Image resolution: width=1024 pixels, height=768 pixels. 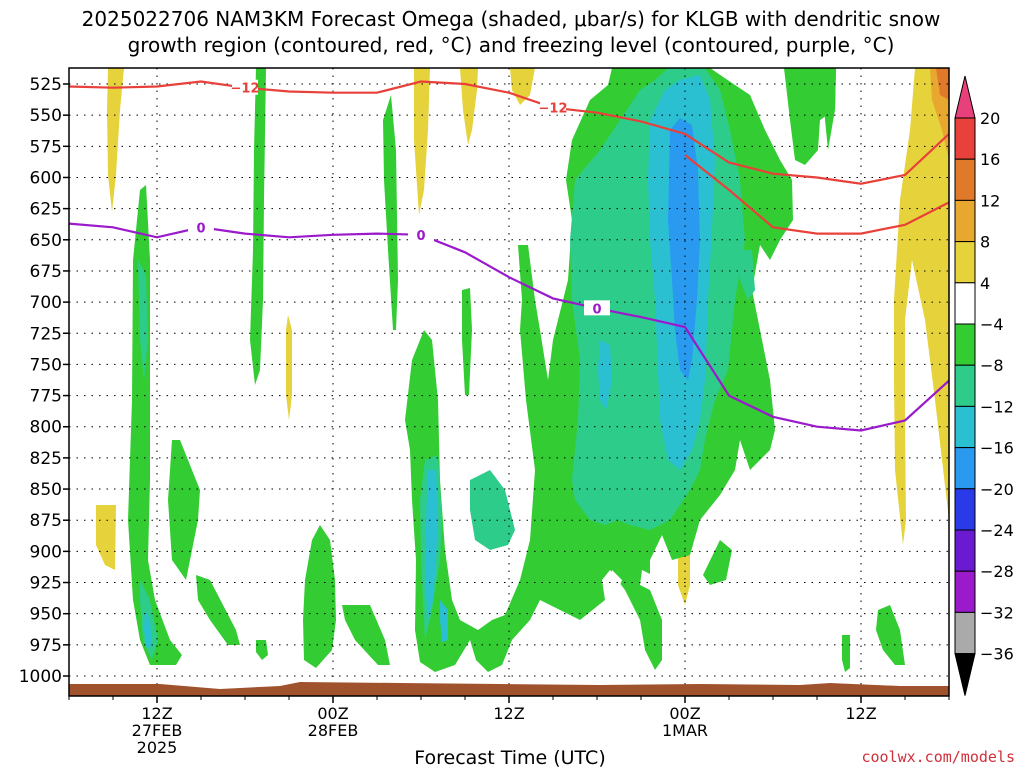 I want to click on y-tick-label: 825, so click(x=46, y=459).